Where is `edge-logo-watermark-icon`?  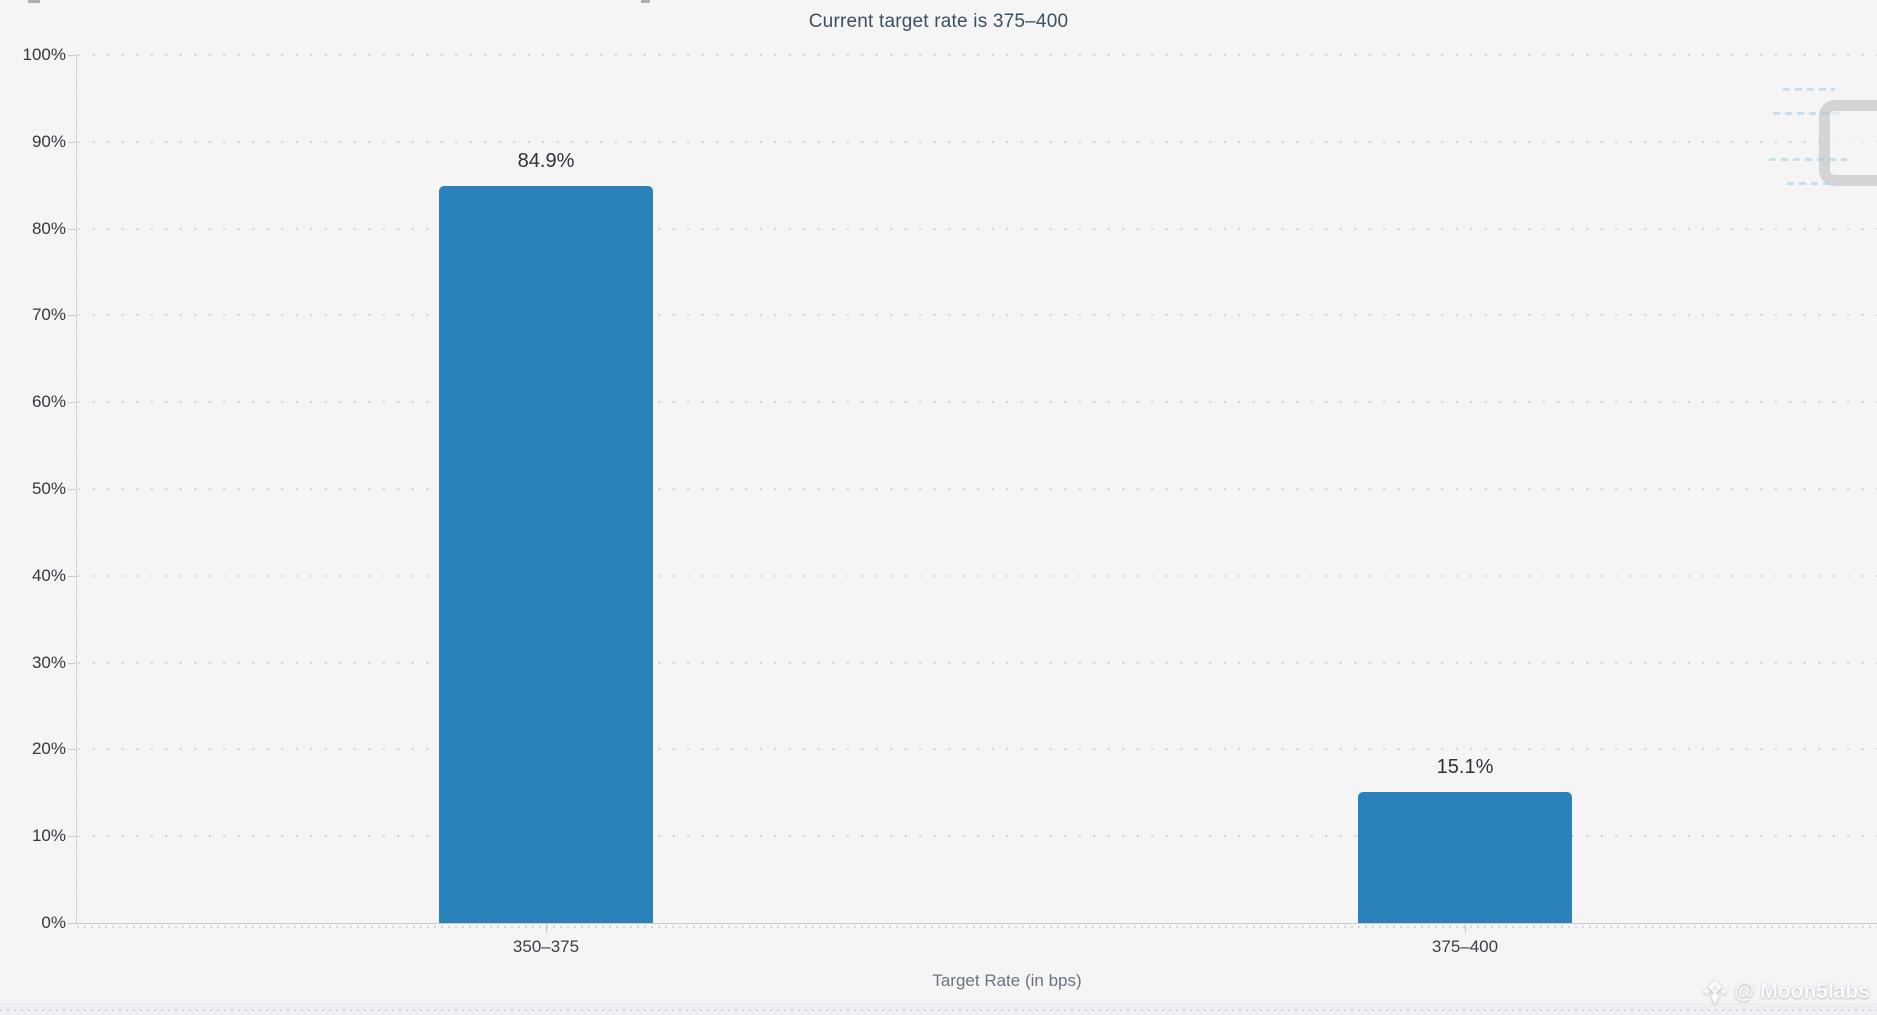 edge-logo-watermark-icon is located at coordinates (1848, 143).